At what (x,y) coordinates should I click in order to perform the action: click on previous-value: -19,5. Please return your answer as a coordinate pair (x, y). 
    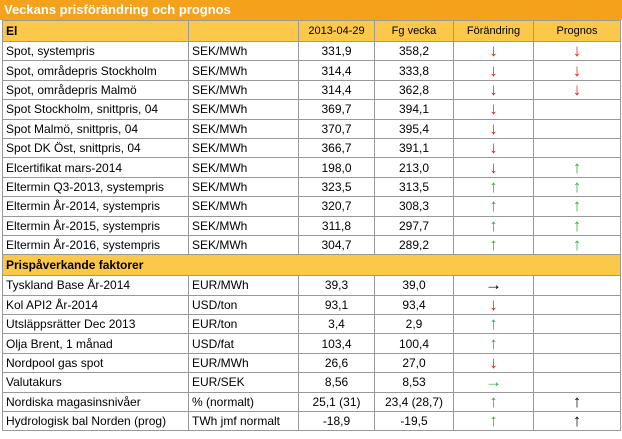
    Looking at the image, I should click on (414, 421).